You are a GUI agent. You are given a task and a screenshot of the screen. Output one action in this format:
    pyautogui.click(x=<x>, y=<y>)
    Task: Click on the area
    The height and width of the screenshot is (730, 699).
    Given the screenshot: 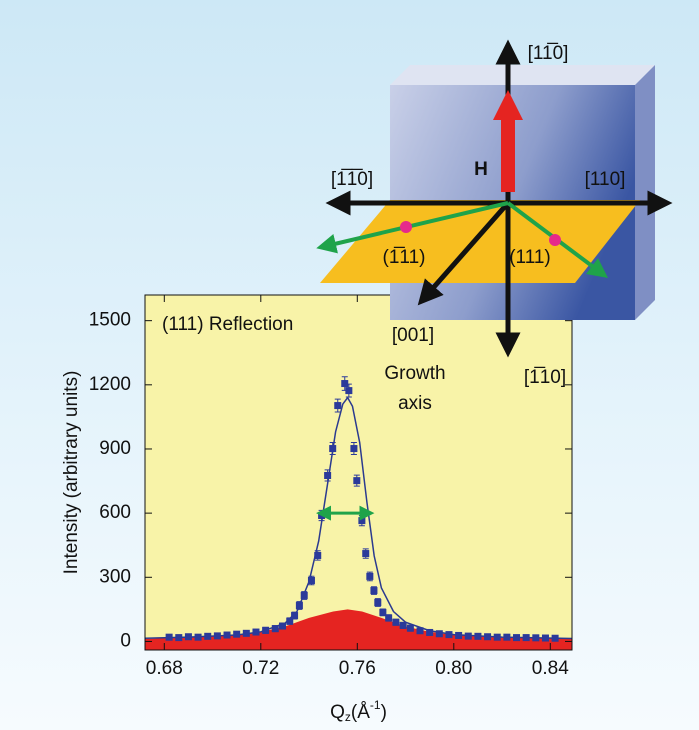 What is the action you would take?
    pyautogui.click(x=358, y=629)
    